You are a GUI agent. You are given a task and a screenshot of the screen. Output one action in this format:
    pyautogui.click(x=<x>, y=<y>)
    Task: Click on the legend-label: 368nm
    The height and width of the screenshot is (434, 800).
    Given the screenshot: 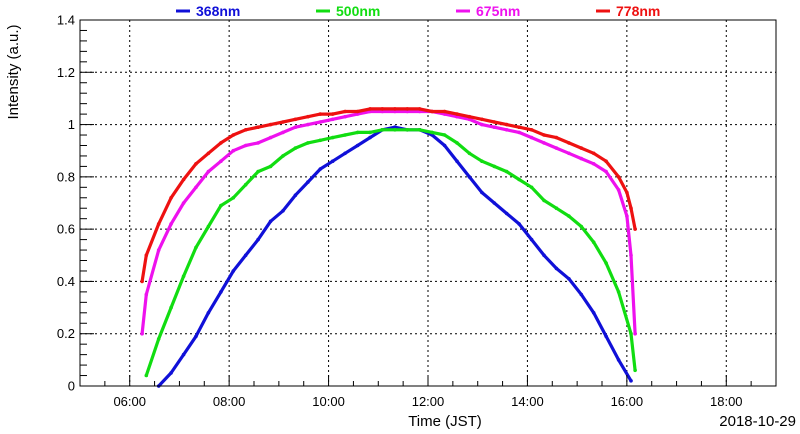 What is the action you would take?
    pyautogui.click(x=218, y=11)
    